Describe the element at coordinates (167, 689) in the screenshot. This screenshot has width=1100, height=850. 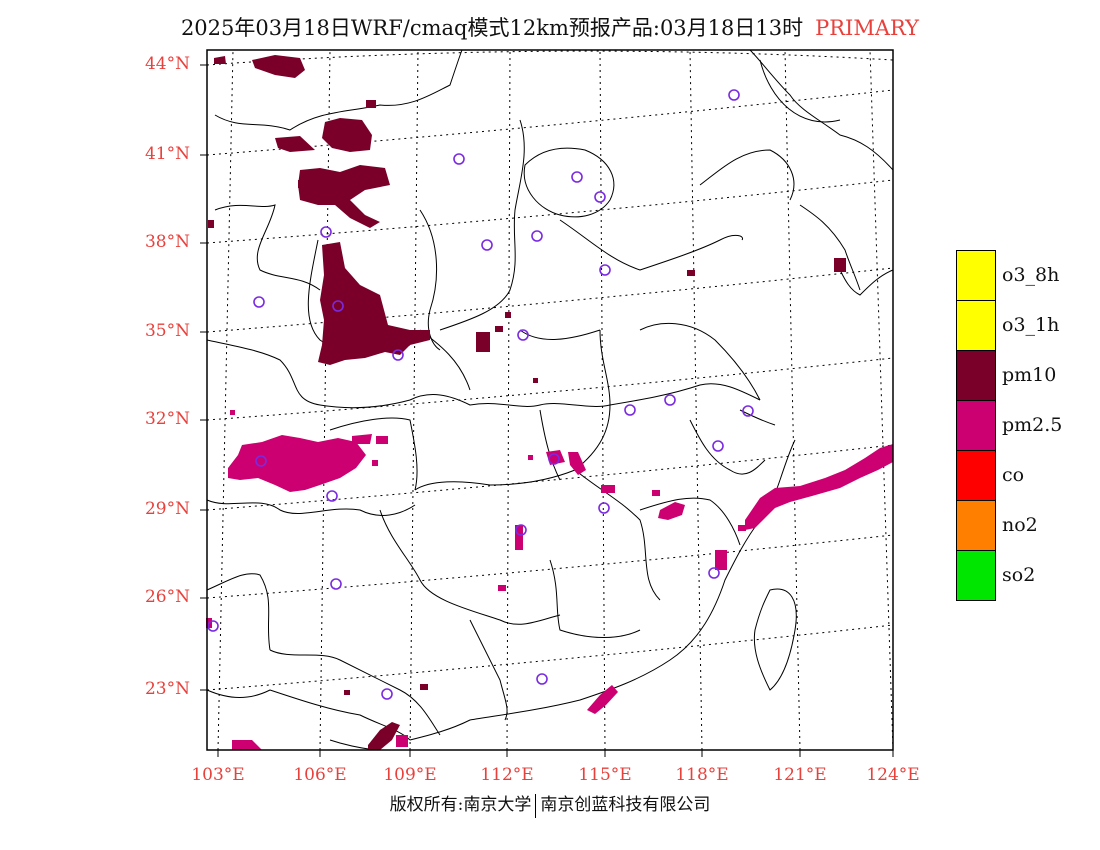
I see `lat-label: 23°N` at that location.